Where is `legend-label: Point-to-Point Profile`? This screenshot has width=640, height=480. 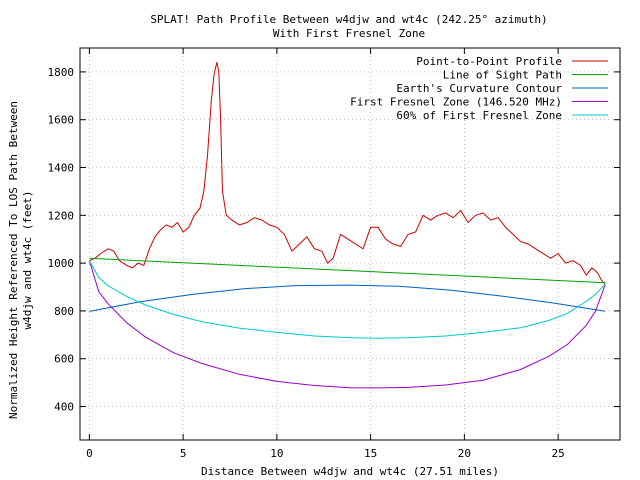 legend-label: Point-to-Point Profile is located at coordinates (489, 61).